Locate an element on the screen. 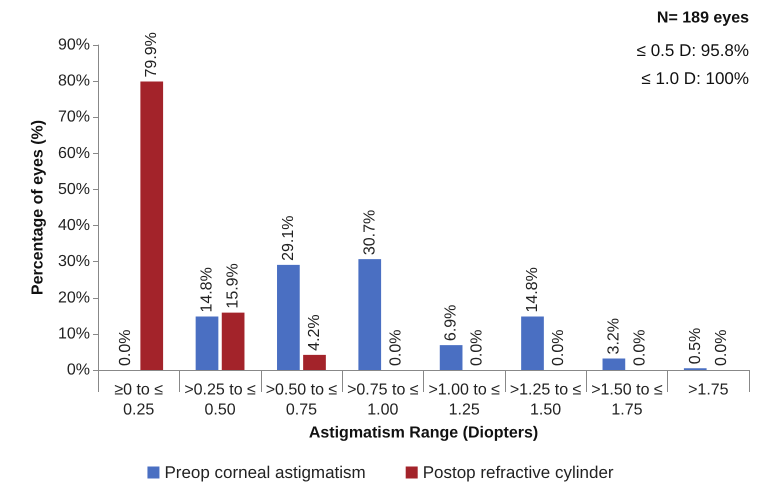  y-tick-label: 90% is located at coordinates (74, 45).